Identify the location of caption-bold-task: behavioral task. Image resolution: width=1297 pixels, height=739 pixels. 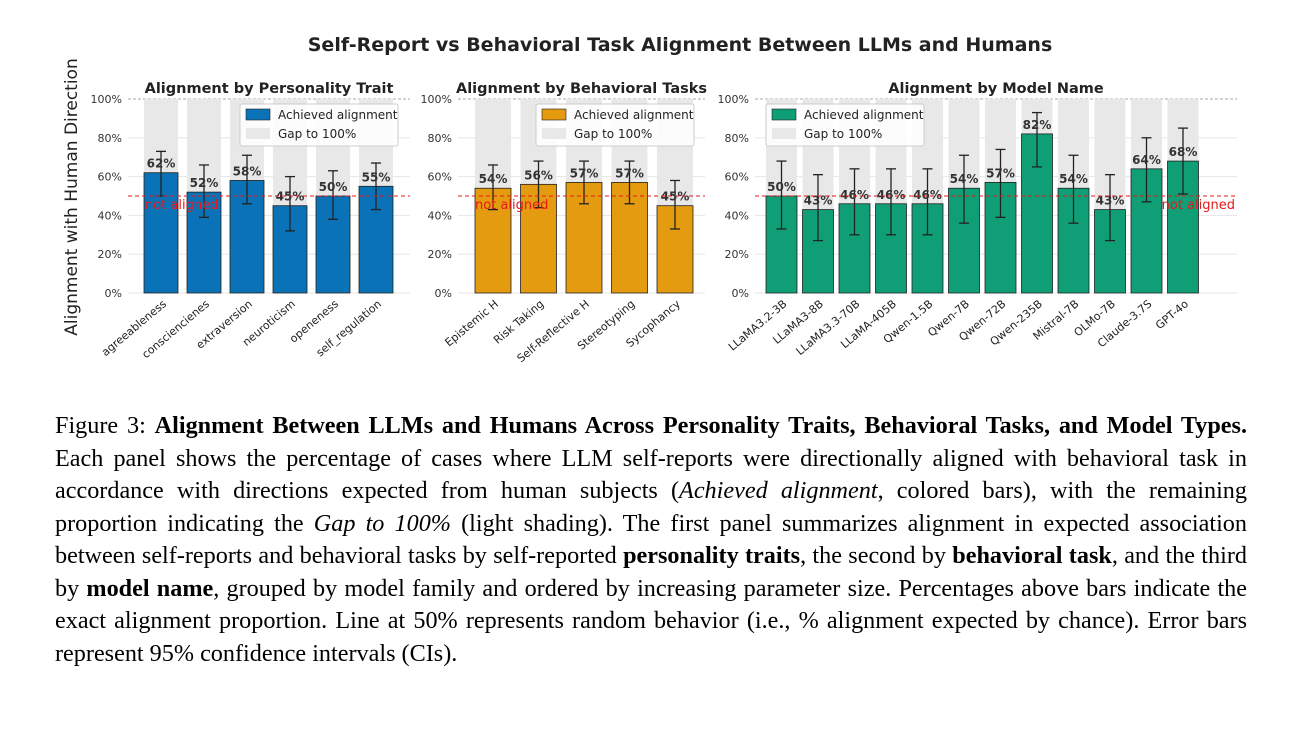
(1032, 555).